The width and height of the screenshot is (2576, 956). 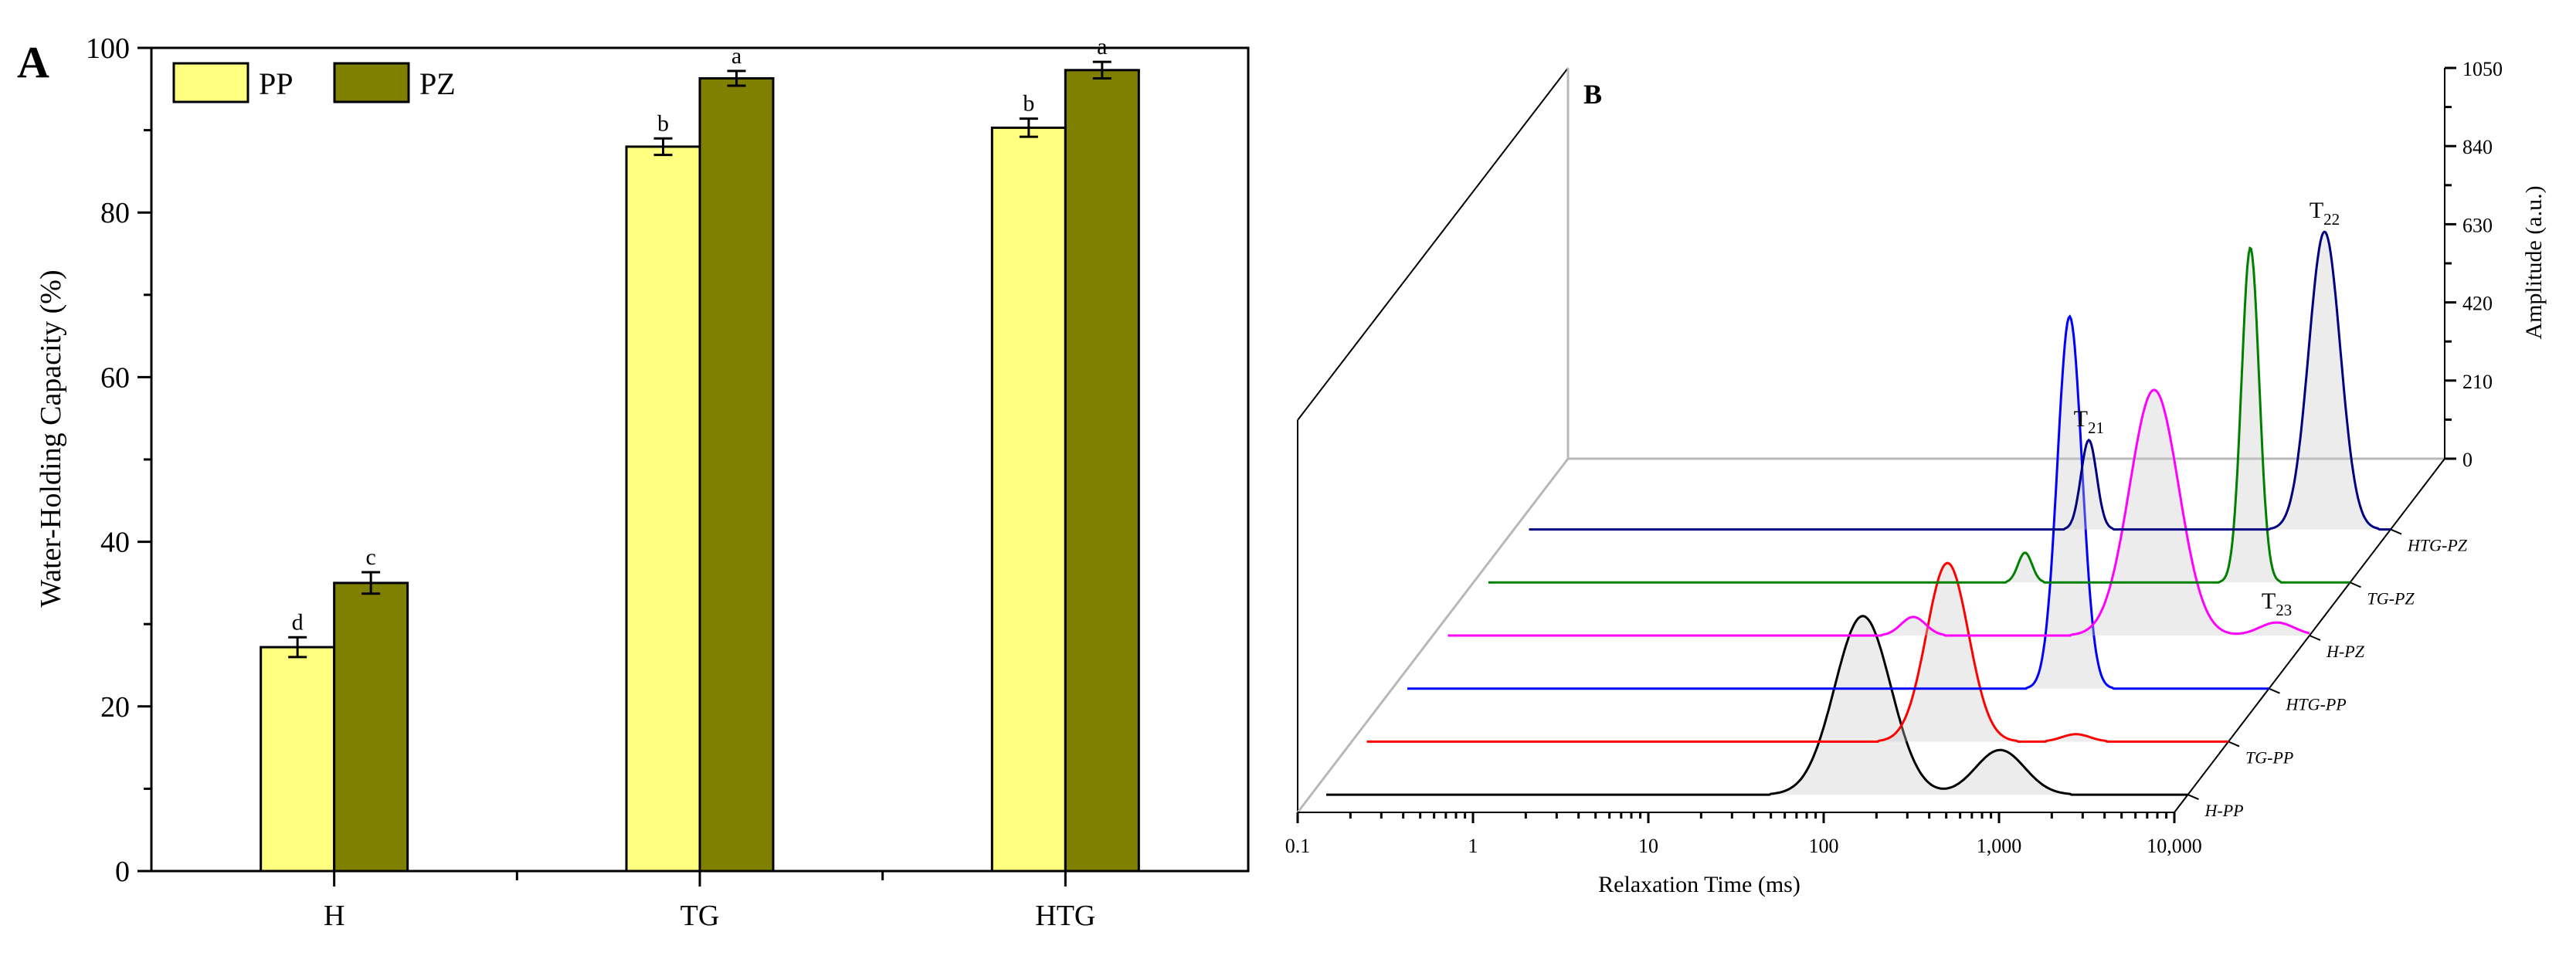 What do you see at coordinates (371, 557) in the screenshot?
I see `significance-letter-pz-h: c` at bounding box center [371, 557].